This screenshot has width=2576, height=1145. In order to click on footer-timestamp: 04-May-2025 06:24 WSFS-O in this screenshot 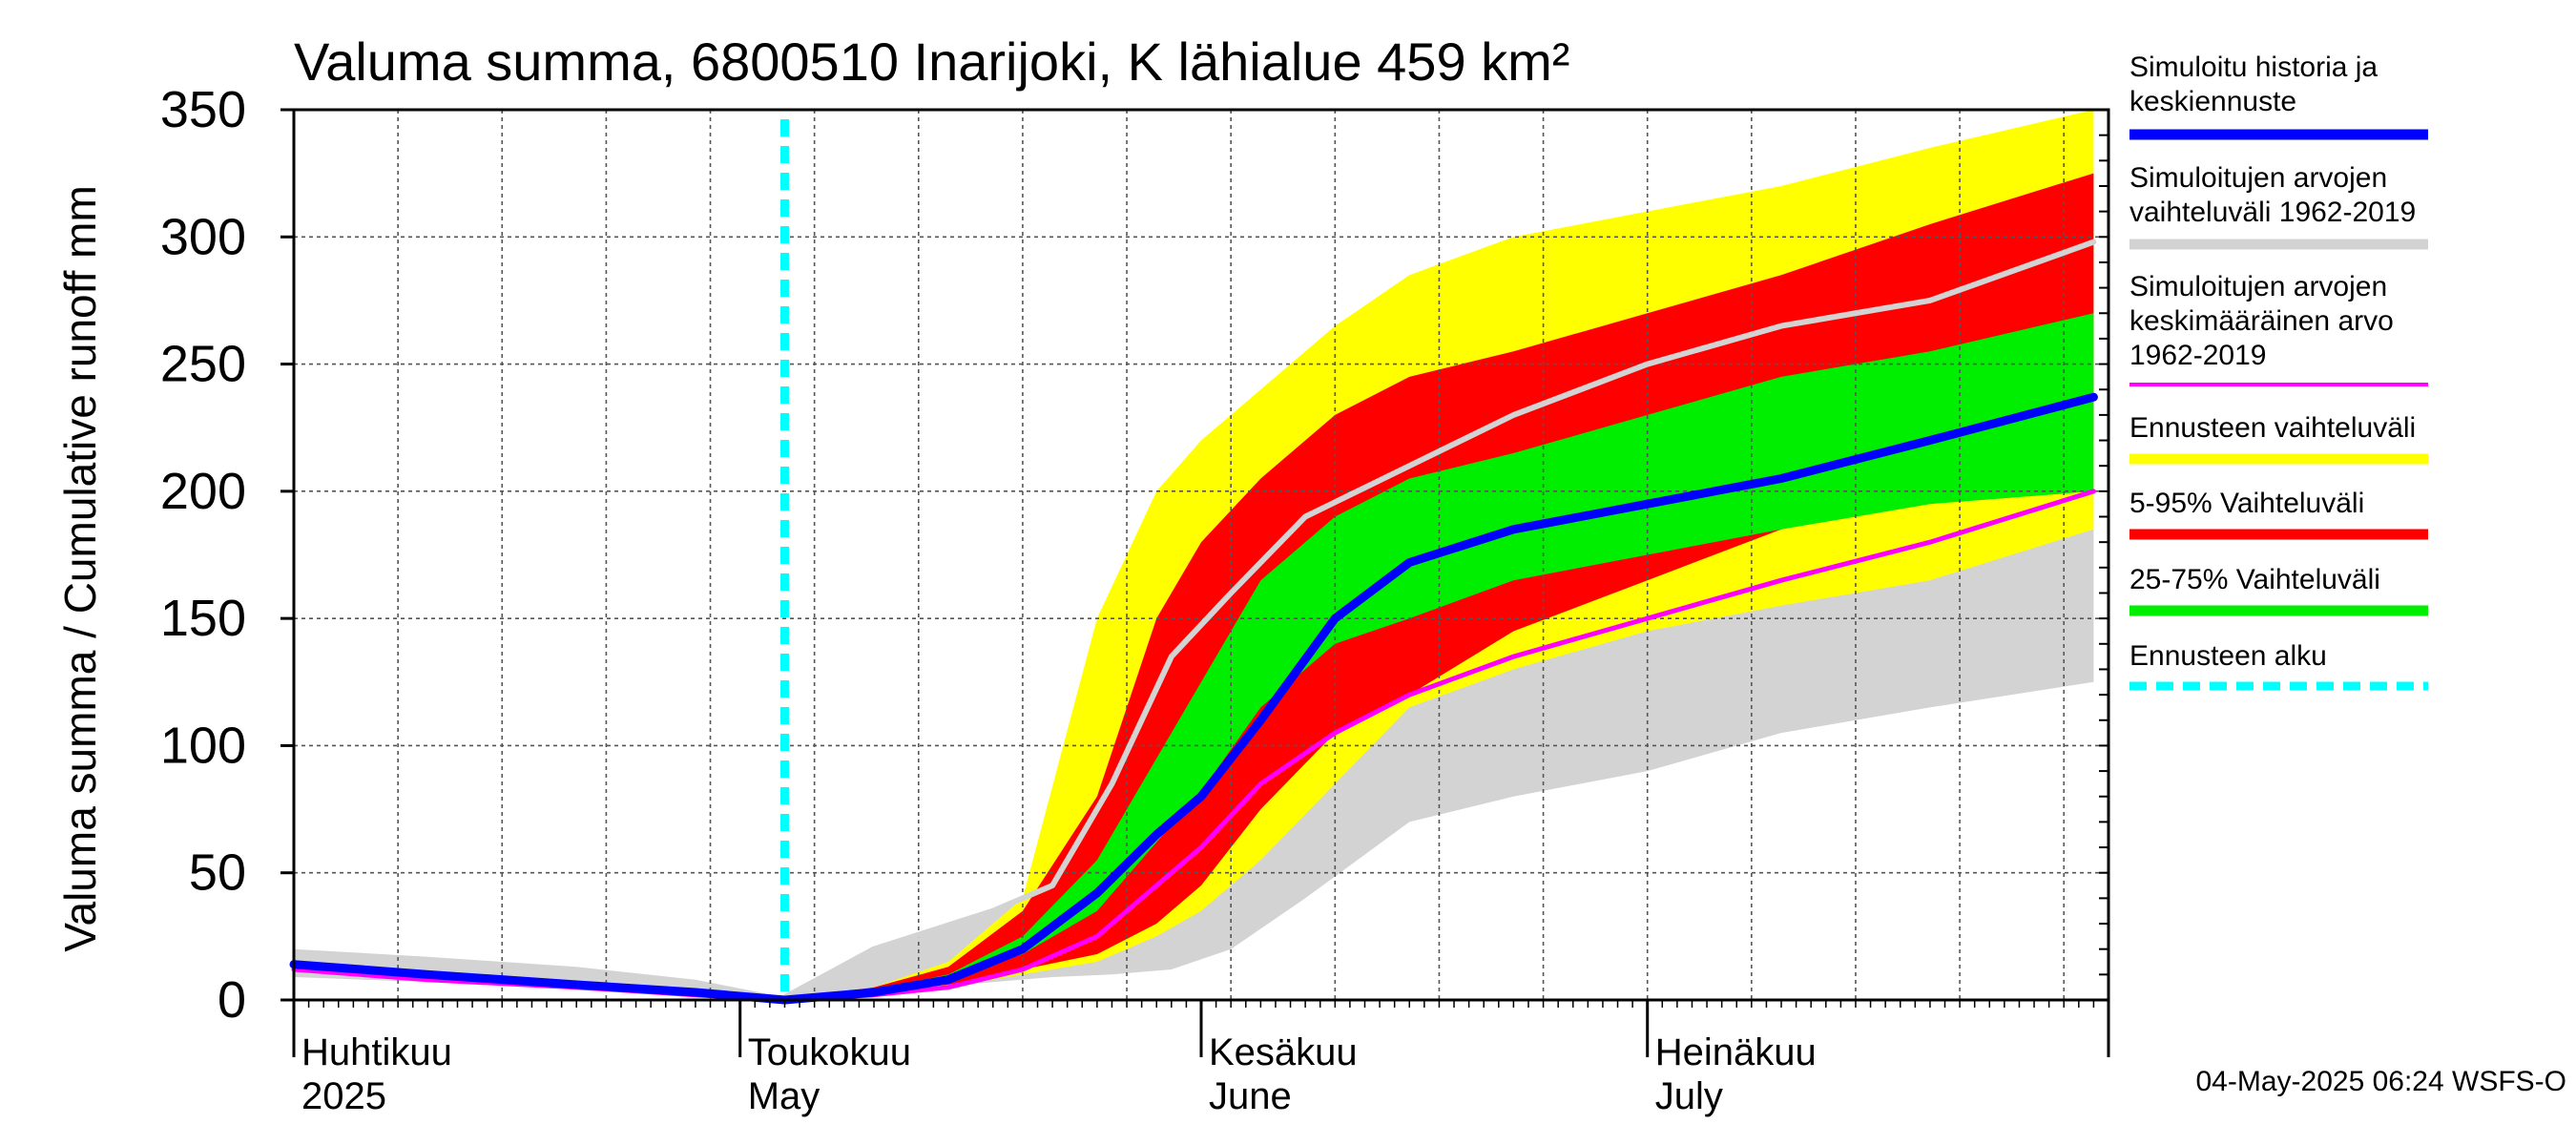, I will do `click(2381, 1081)`.